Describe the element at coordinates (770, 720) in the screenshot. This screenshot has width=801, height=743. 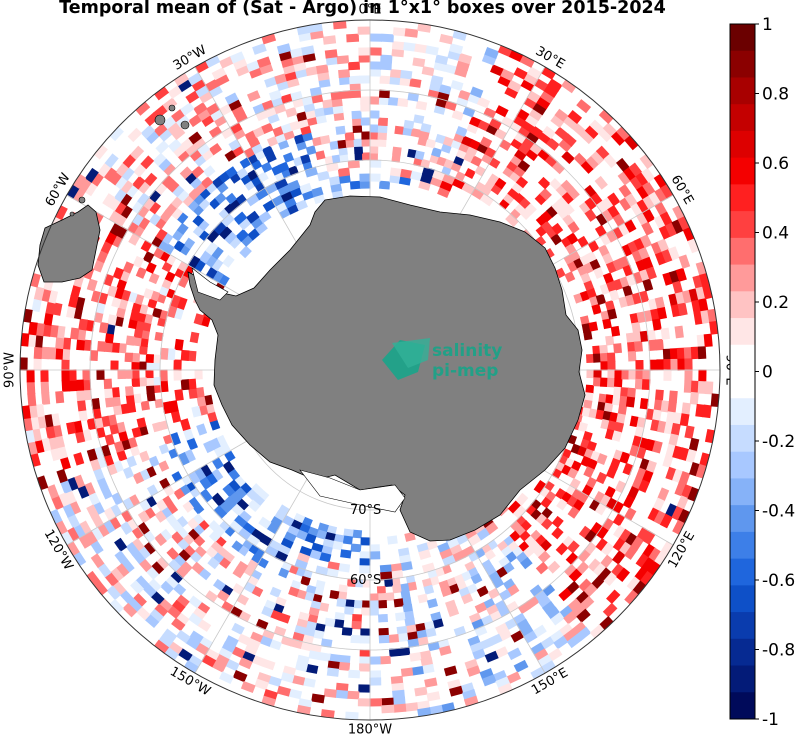
I see `colorbar-tick-label: -1` at that location.